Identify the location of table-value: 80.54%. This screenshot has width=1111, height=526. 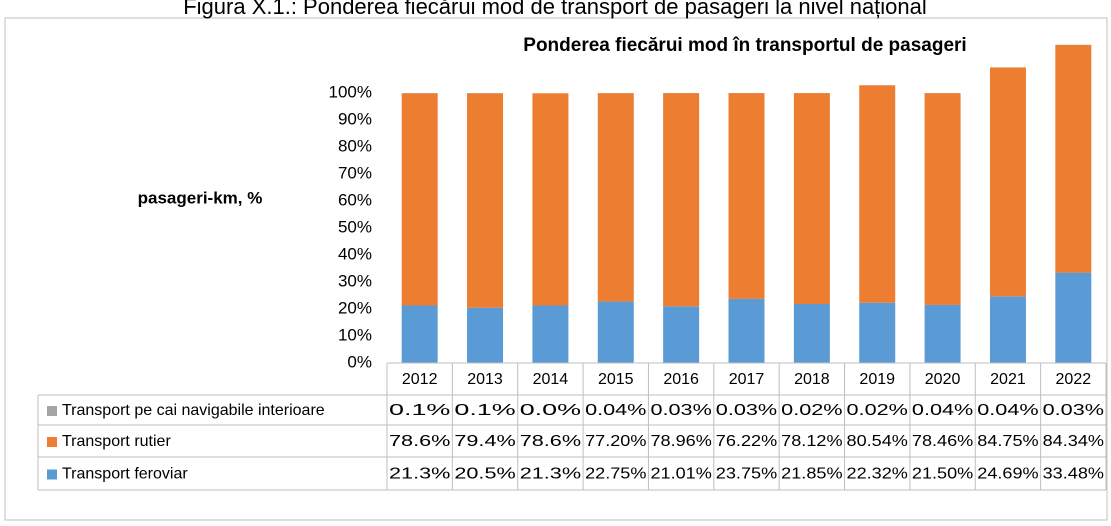
(877, 441).